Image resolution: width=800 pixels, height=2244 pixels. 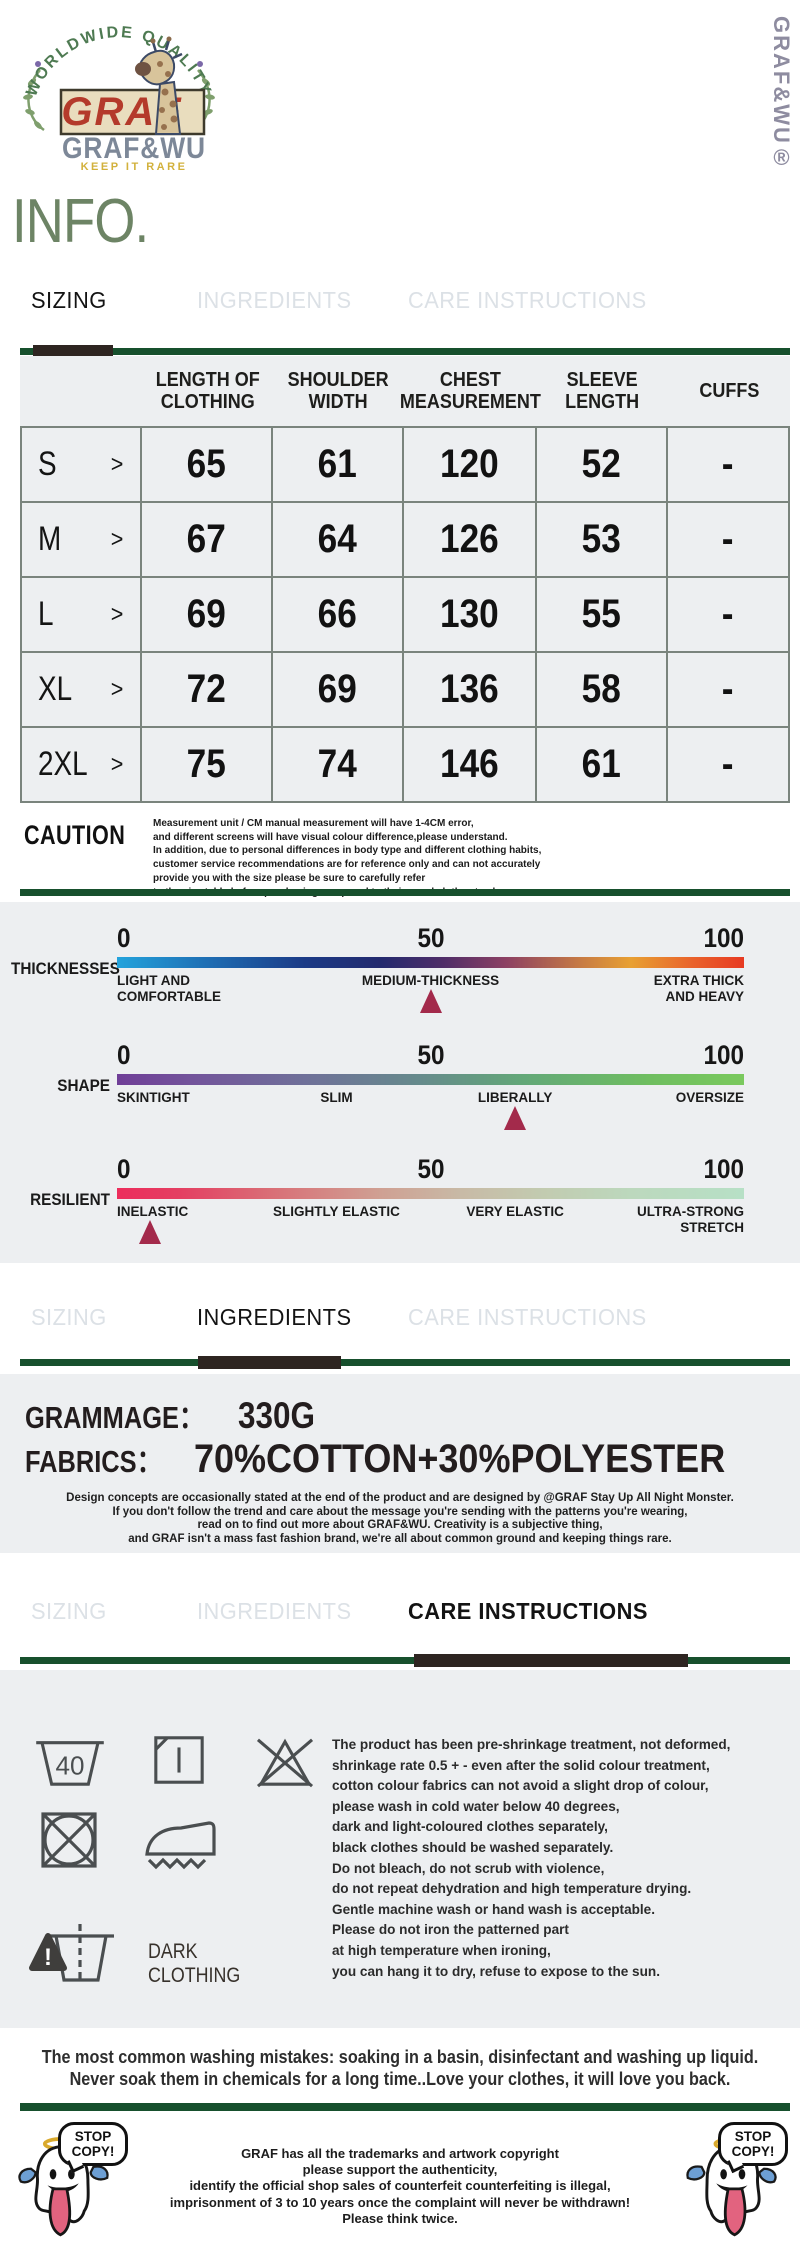 I want to click on scale-label: SKINTIGHT, so click(x=153, y=1097).